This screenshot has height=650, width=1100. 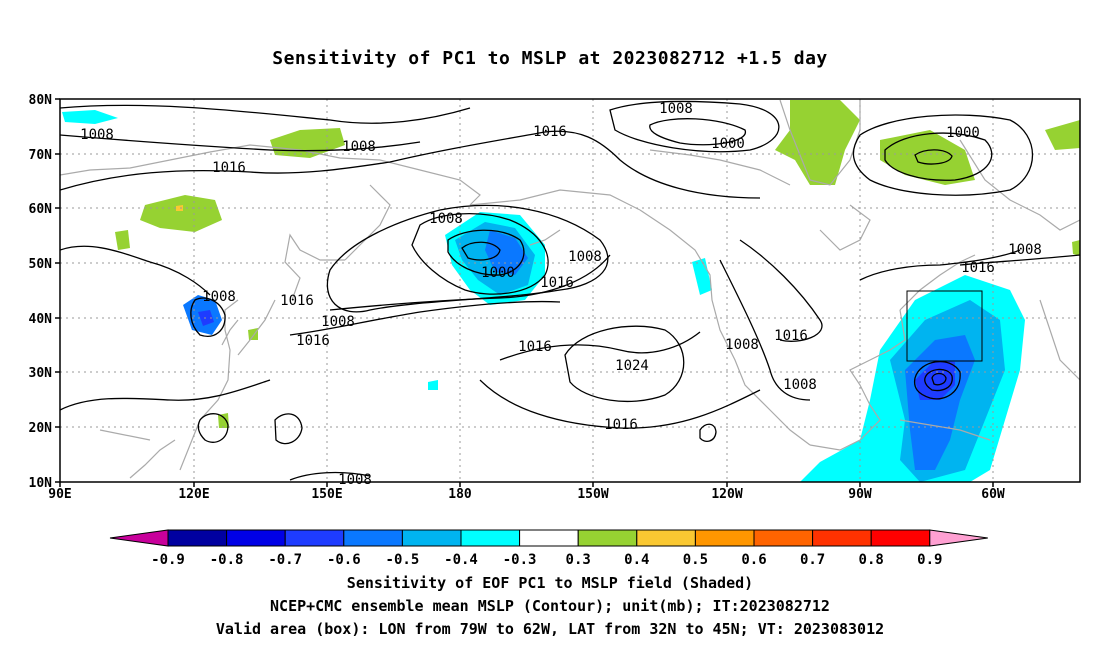 What do you see at coordinates (933, 157) in the screenshot?
I see `contour-inner-europe-low` at bounding box center [933, 157].